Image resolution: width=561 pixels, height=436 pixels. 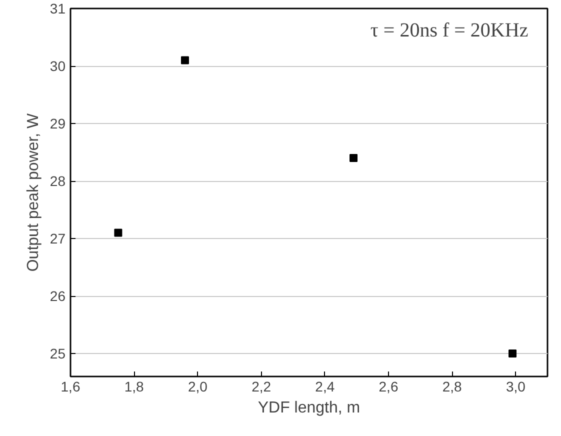 What do you see at coordinates (58, 238) in the screenshot?
I see `y-tick-label: 27` at bounding box center [58, 238].